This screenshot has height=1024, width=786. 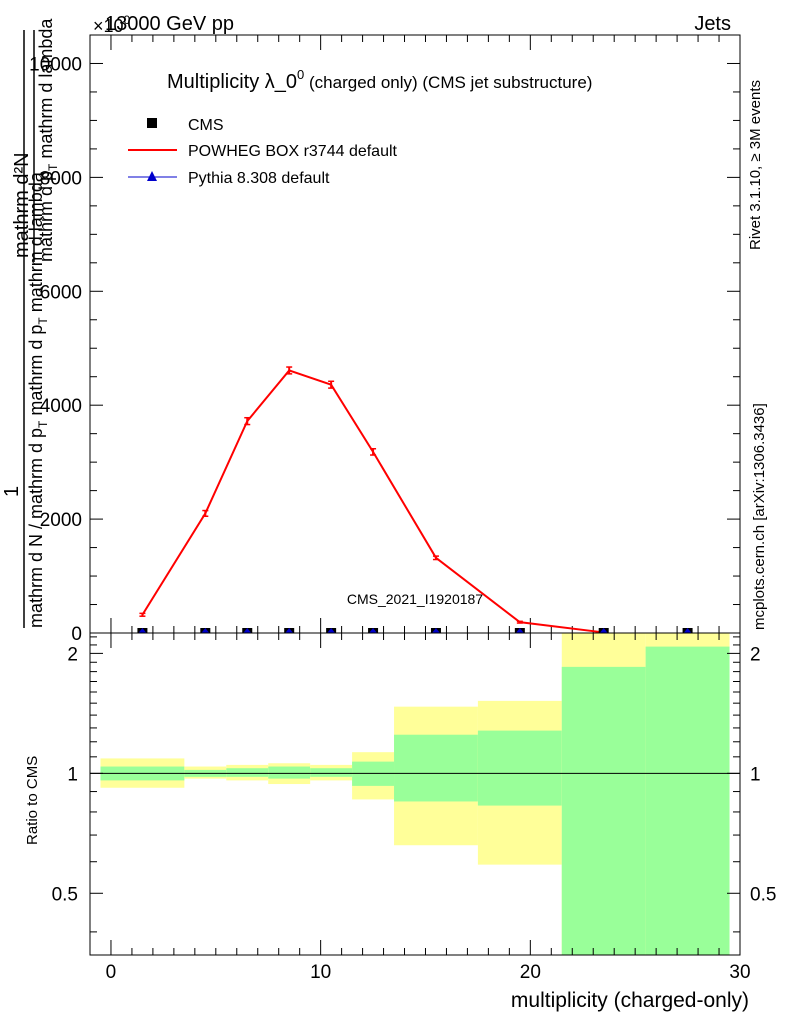 I want to click on ratio-ytick-label: 0.5, so click(x=65, y=894).